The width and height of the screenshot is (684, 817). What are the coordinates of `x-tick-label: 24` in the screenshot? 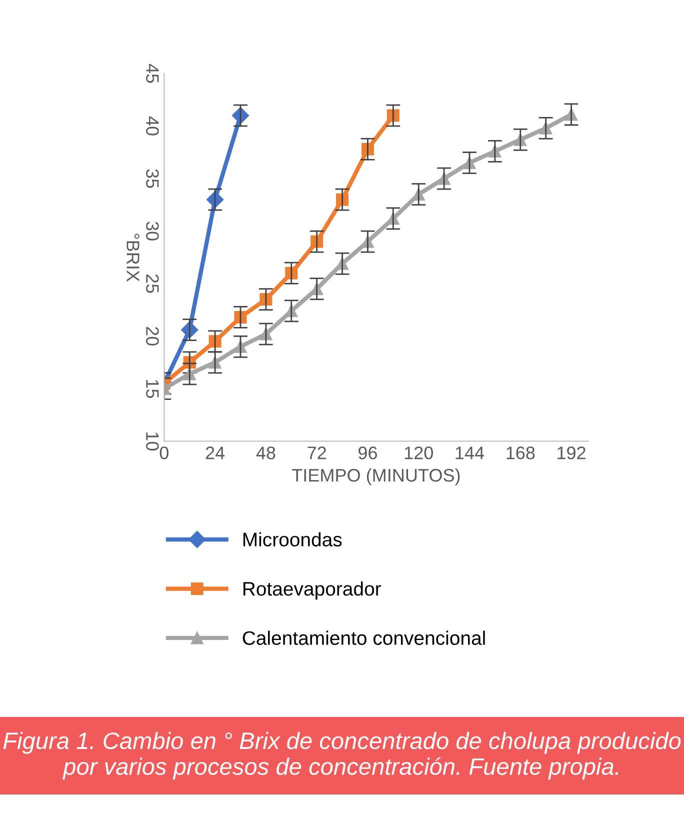 It's located at (215, 453).